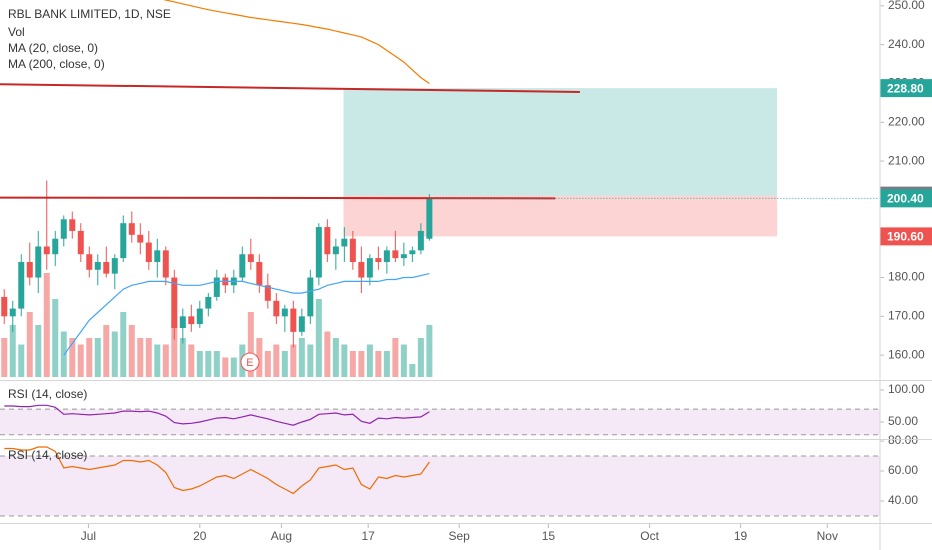  I want to click on legend-entry: MA (200, close, 0), so click(56, 64).